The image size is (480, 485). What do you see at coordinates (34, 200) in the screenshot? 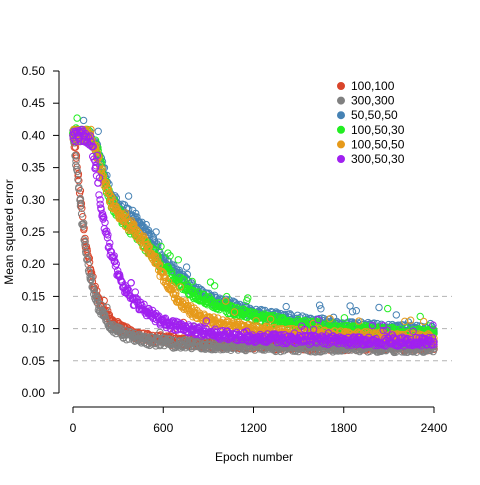
I see `y-tick-label: 0.30` at bounding box center [34, 200].